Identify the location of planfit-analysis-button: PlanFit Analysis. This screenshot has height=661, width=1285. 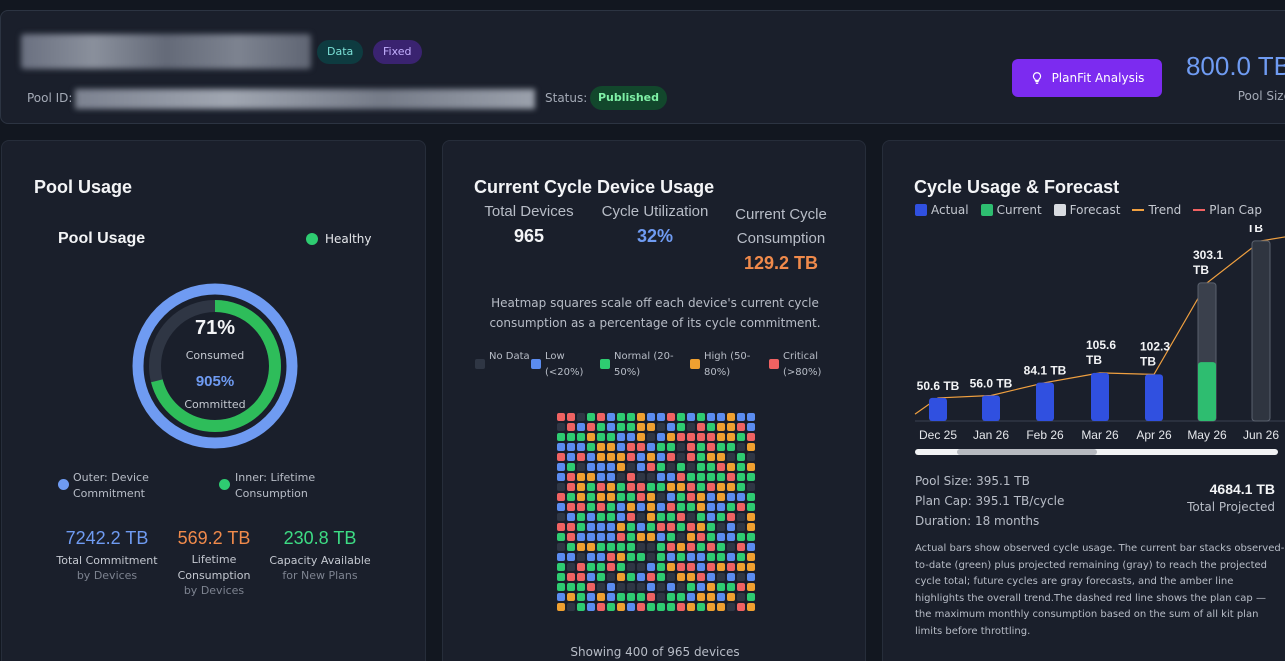
(1087, 78).